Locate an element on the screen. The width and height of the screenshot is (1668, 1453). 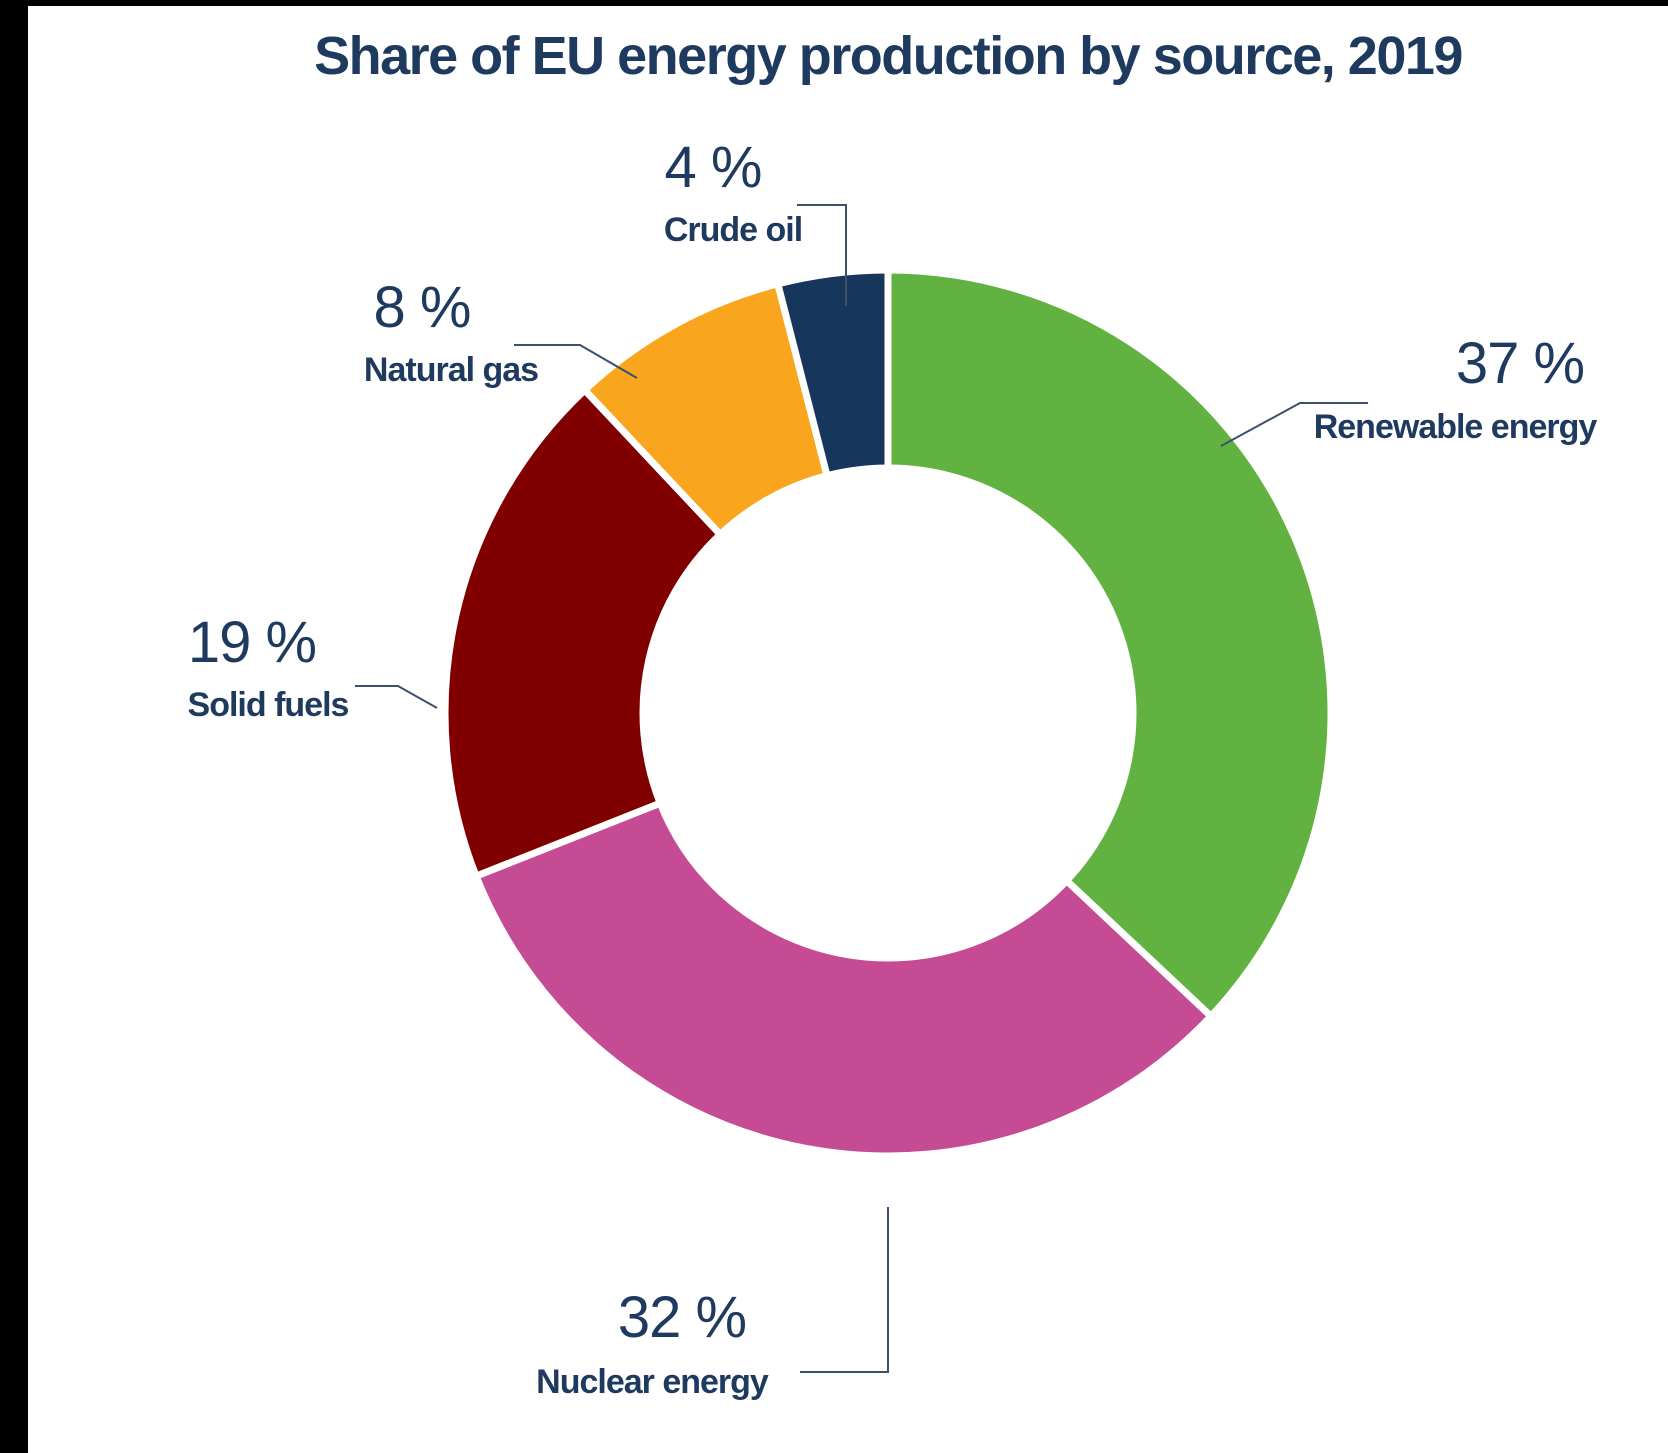
slice-nuclear-energy is located at coordinates (843, 979).